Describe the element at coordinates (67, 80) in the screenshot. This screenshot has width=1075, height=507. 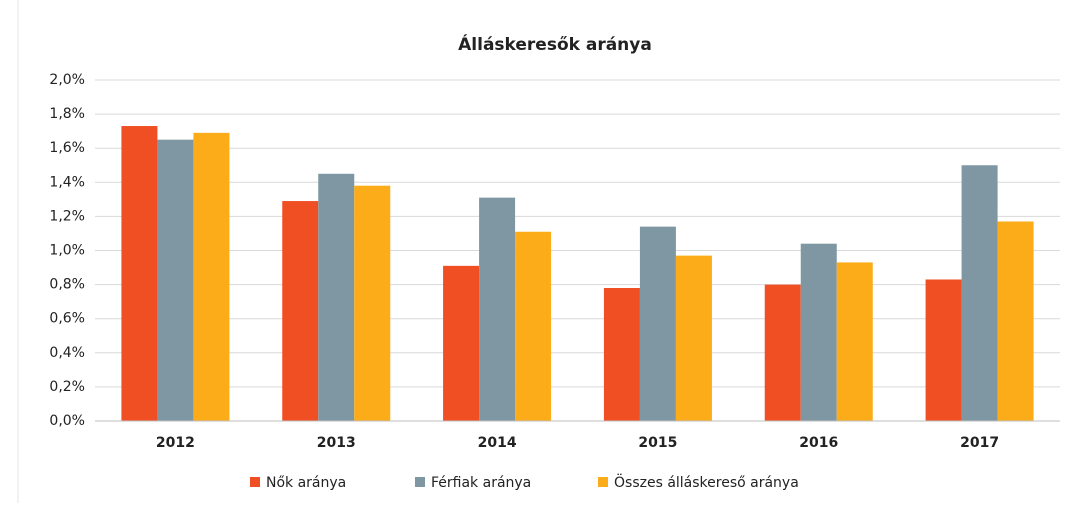
I see `y-tick-label: 2,0%` at that location.